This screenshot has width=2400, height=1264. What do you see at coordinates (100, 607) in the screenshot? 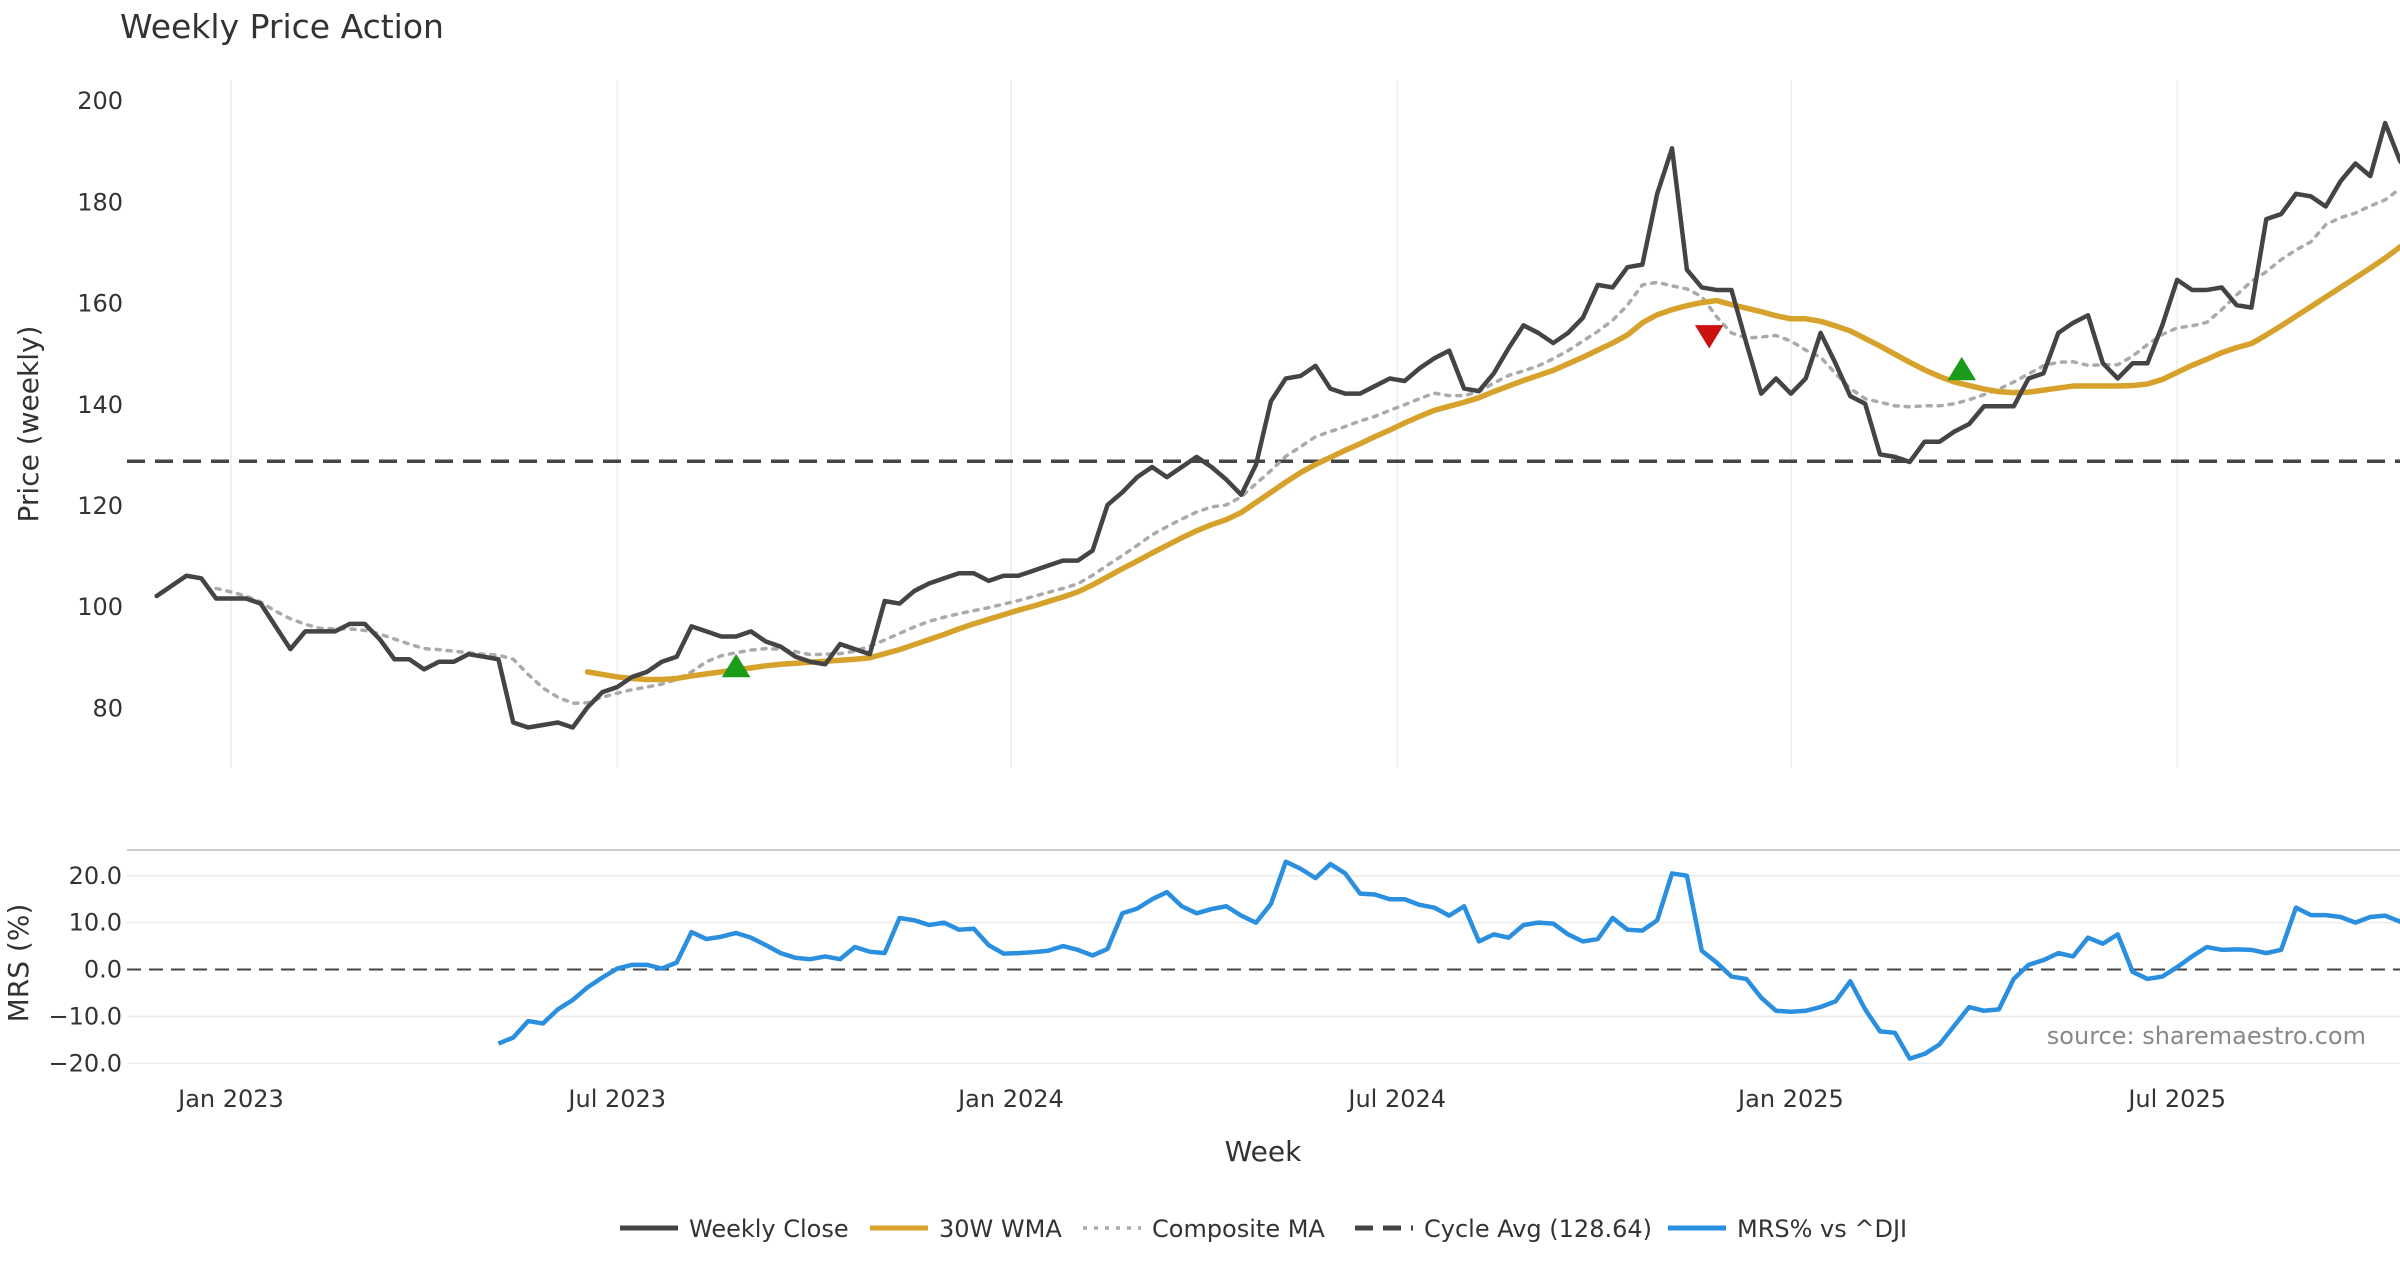
I see `price-y-tick-label: 100` at bounding box center [100, 607].